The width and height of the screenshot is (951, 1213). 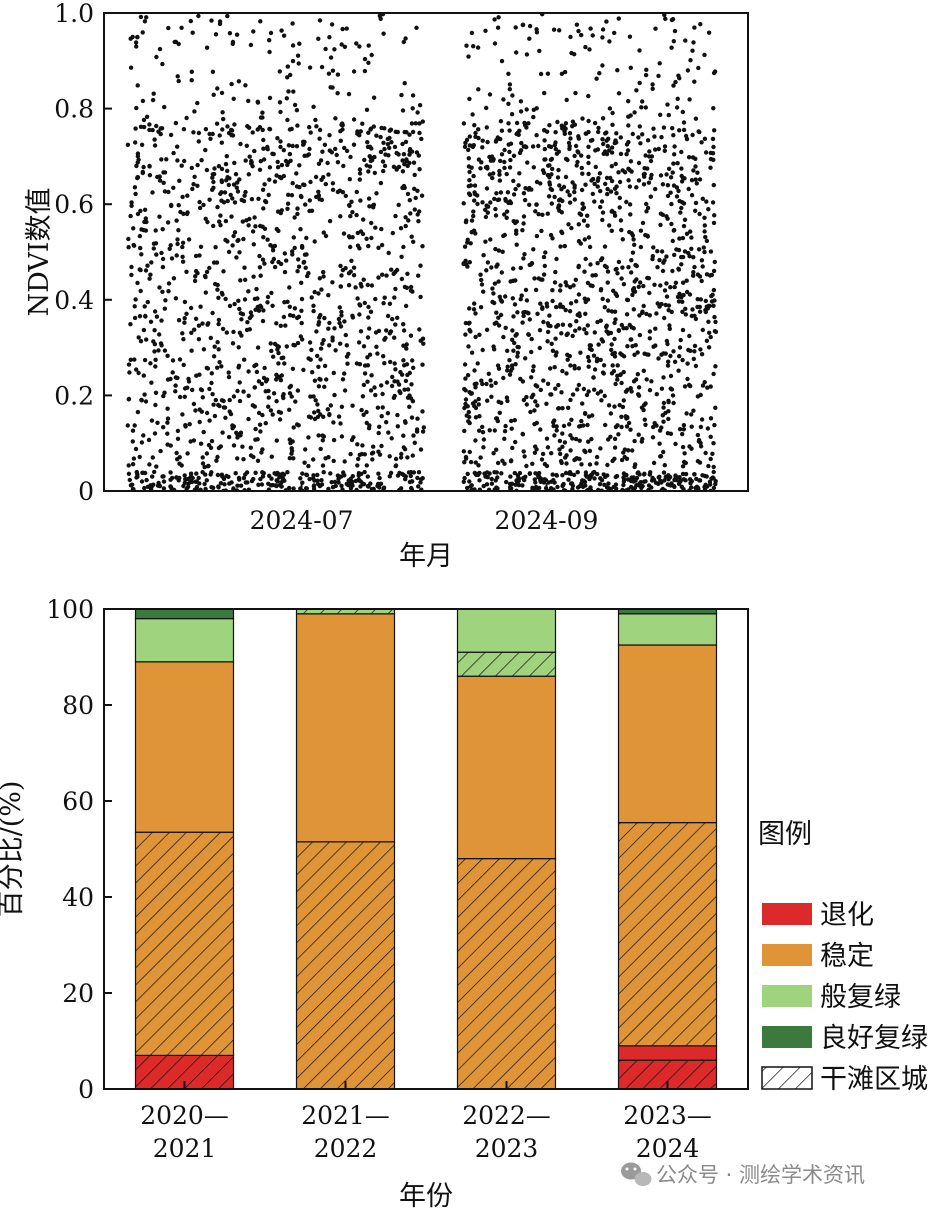 I want to click on bar-y-tick-label: 100, so click(x=70, y=609).